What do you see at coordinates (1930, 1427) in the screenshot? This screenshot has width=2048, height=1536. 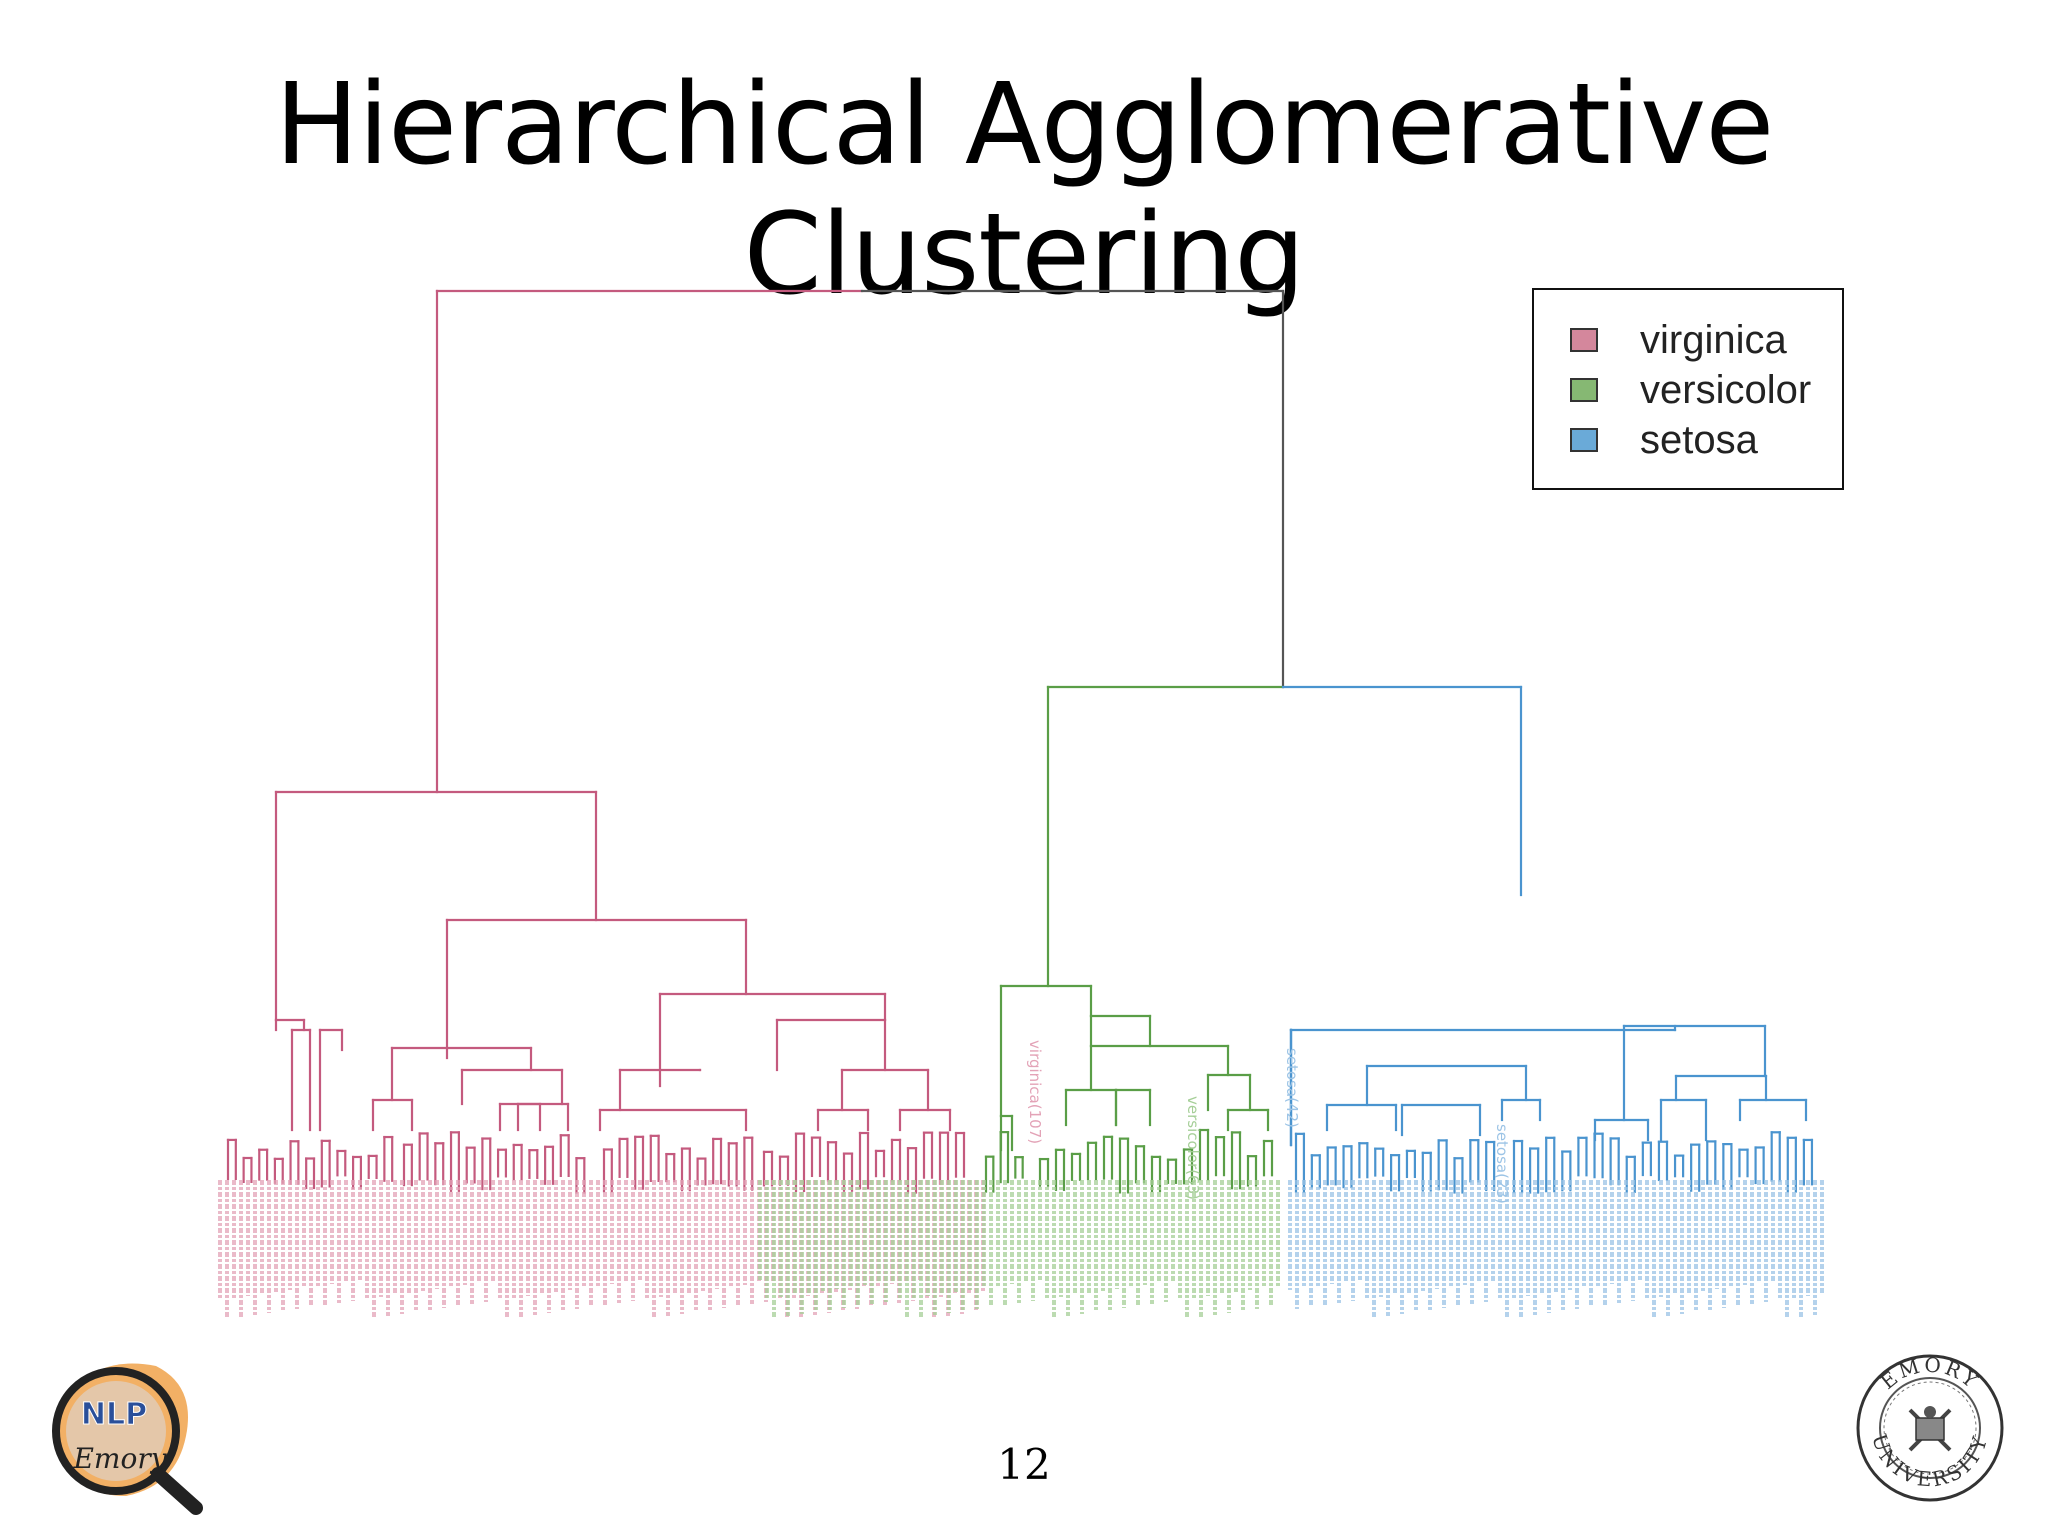 I see `emory-university-seal-icon: EMORY UNIVERSITY` at bounding box center [1930, 1427].